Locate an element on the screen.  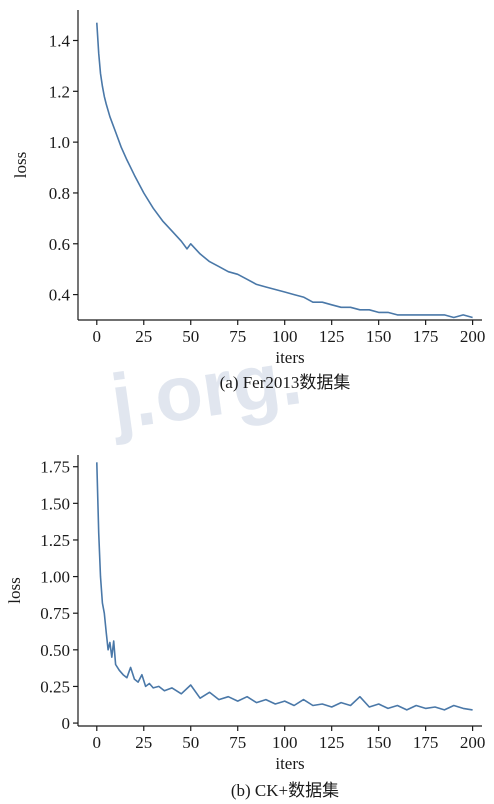
chart-b-y-label: loss is located at coordinates (14, 590).